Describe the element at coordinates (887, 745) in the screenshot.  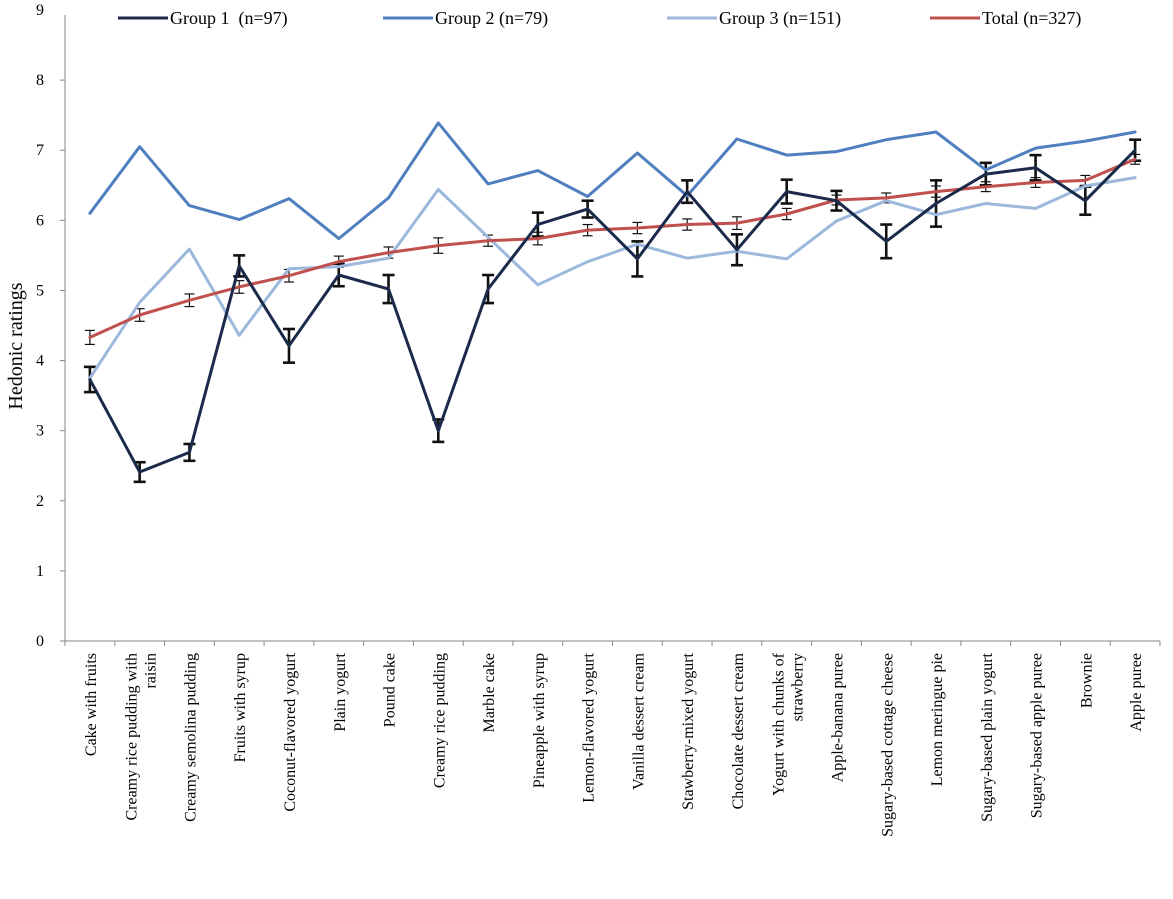
I see `x-category-label-sugary-based-cottage-cheese: Sugary-based cottage cheese` at that location.